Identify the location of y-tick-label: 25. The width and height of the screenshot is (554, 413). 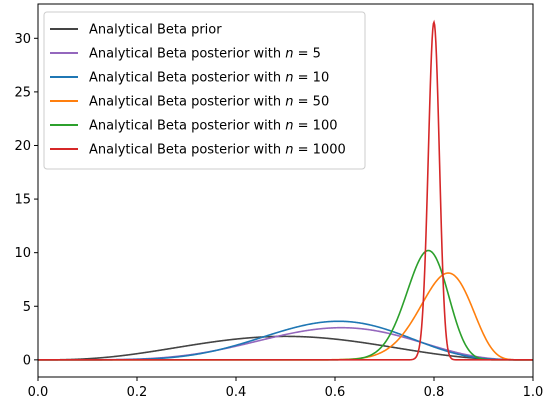
(22, 92).